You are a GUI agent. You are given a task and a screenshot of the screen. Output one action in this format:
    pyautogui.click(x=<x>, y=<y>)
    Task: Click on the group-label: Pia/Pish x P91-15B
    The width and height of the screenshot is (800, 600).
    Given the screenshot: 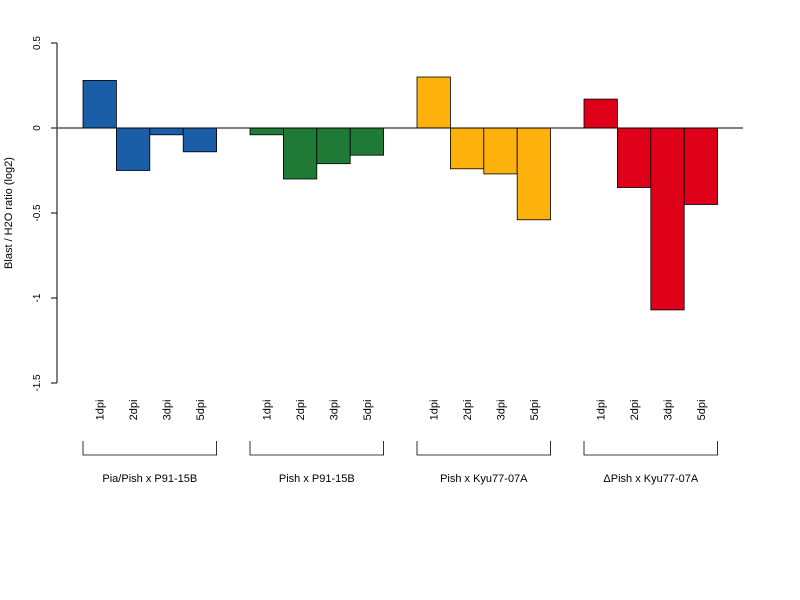 What is the action you would take?
    pyautogui.click(x=149, y=479)
    